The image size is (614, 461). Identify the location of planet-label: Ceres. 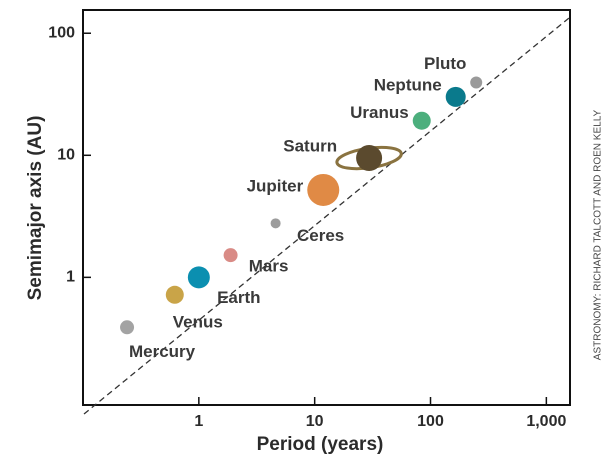
(320, 235).